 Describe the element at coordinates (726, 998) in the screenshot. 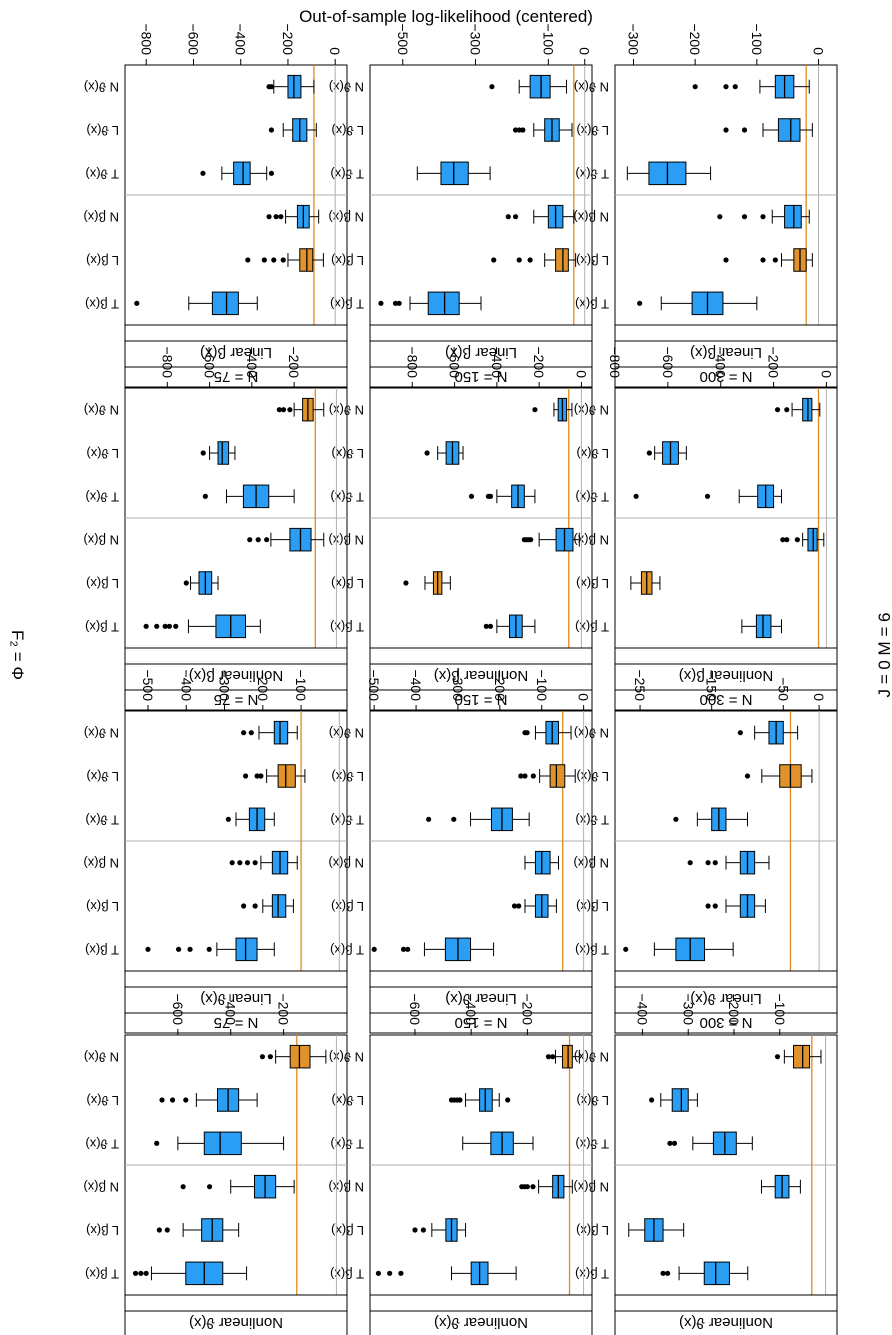

I see `panel-title: Linear ϑ(x)` at that location.